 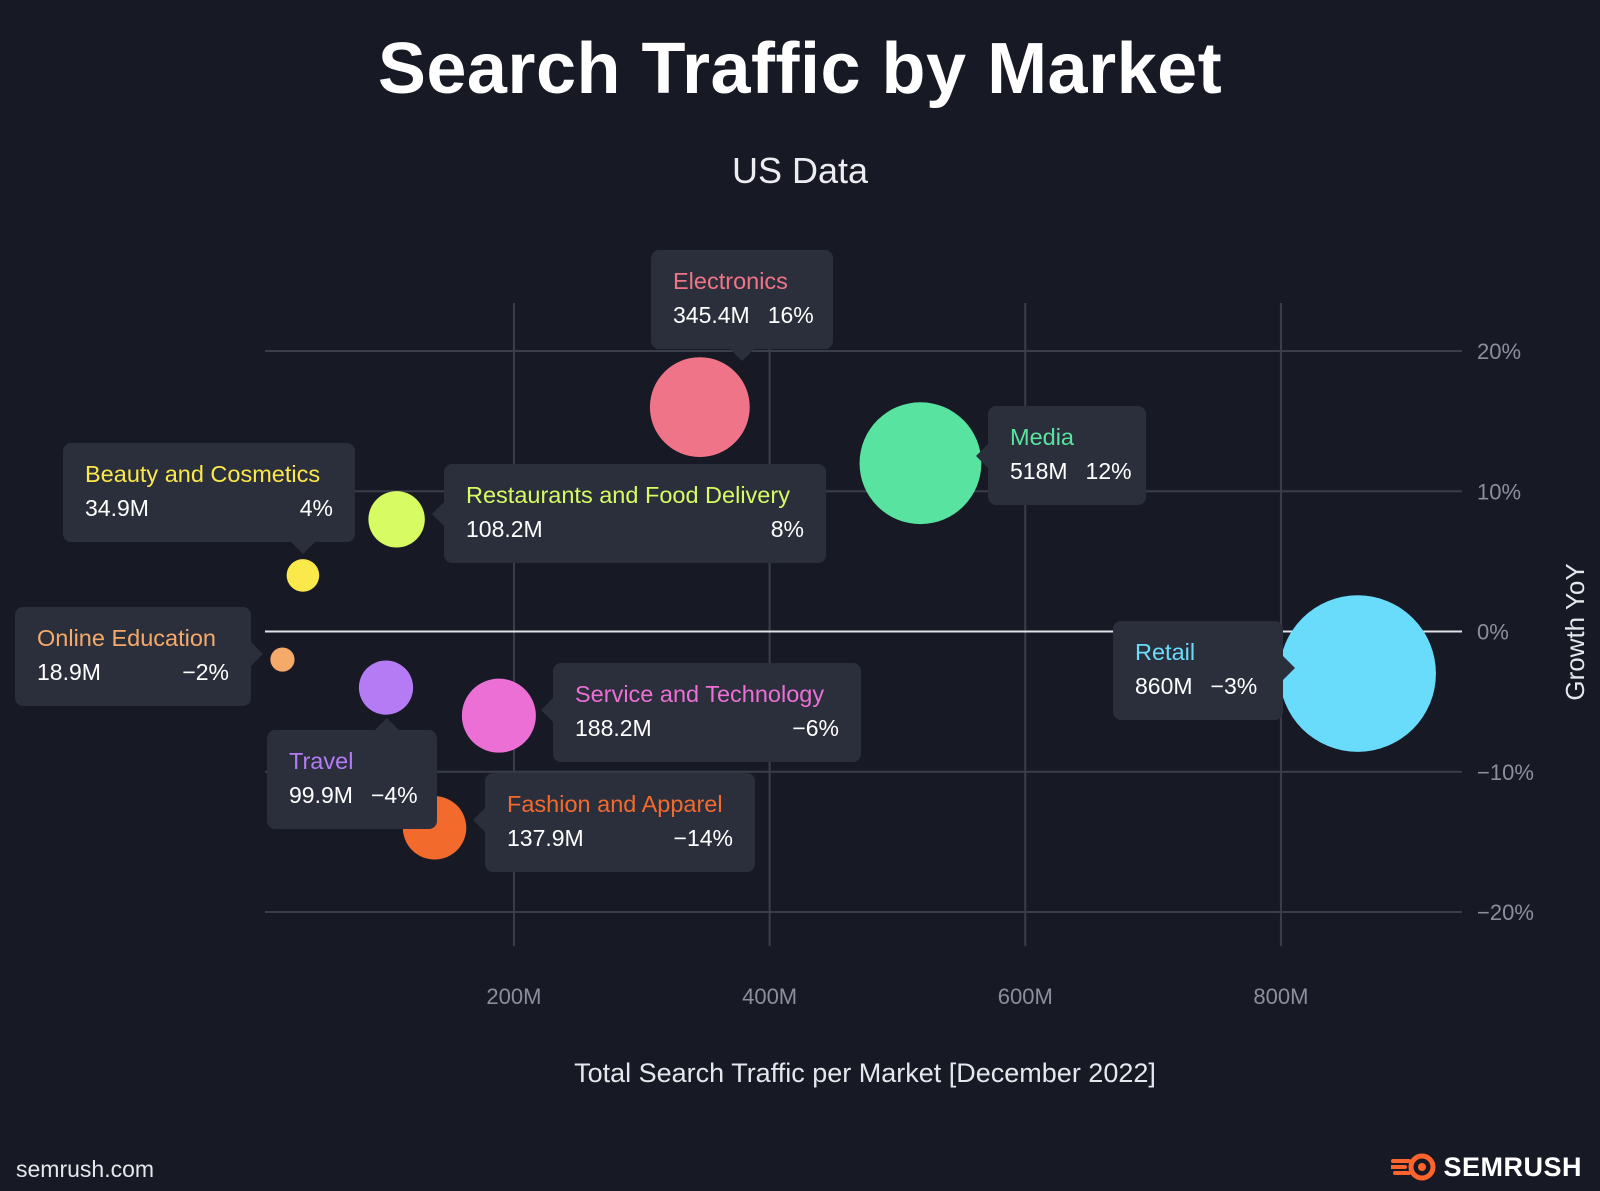 I want to click on tooltip-growth-value: −3%, so click(x=1234, y=686).